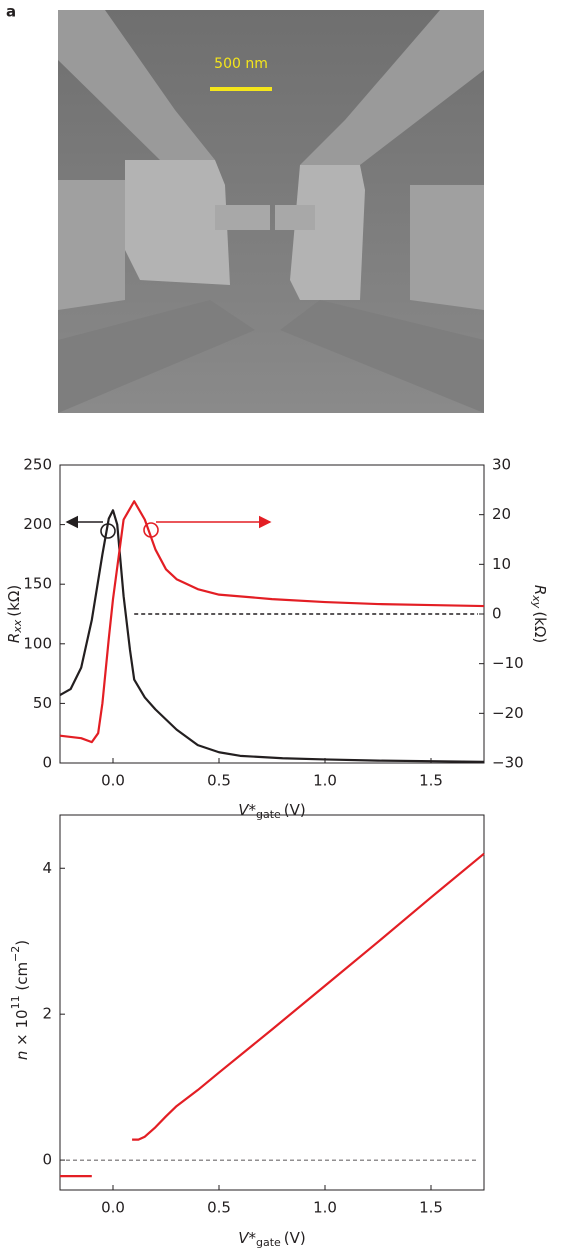 This screenshot has width=564, height=1257. Describe the element at coordinates (37, 643) in the screenshot. I see `y-tick-label: 100` at that location.